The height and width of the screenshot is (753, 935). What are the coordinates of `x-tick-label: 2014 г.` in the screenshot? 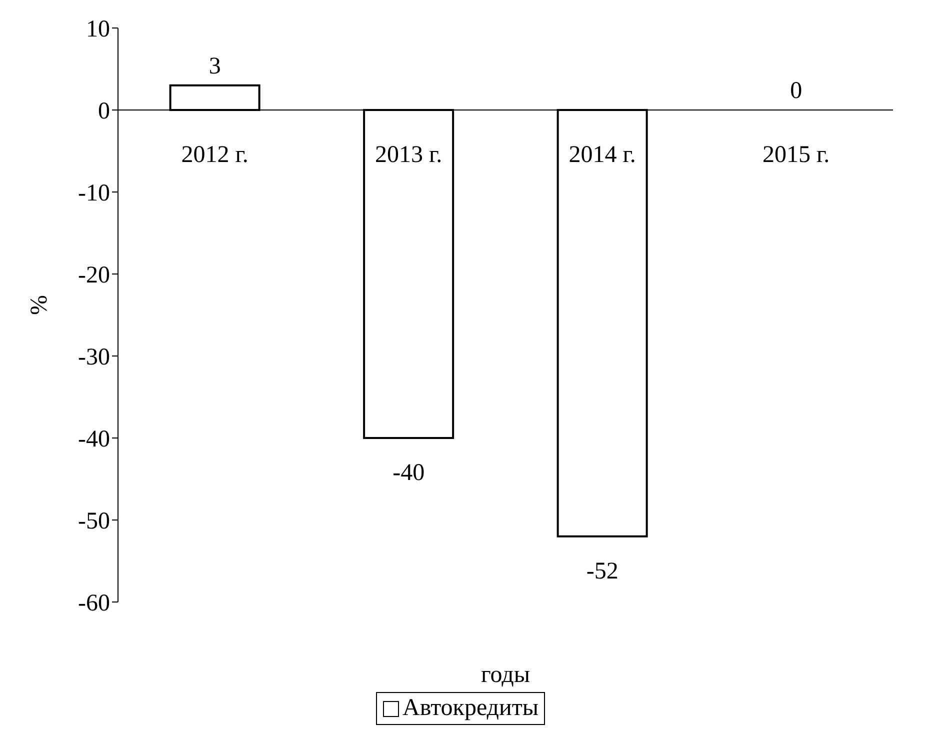 It's located at (602, 155).